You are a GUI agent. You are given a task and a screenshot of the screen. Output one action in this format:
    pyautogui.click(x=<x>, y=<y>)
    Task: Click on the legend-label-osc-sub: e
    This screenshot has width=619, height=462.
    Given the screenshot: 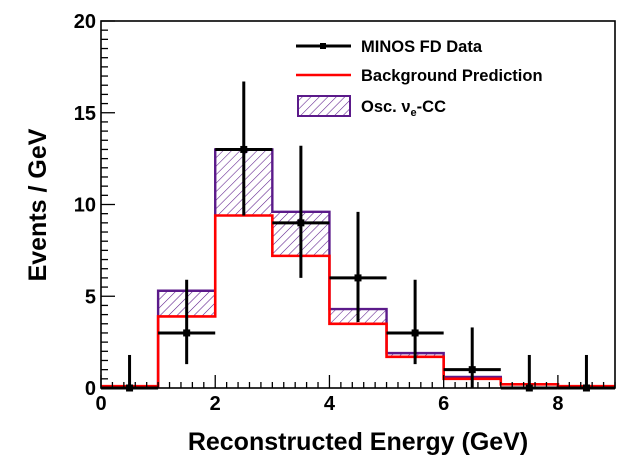 What is the action you would take?
    pyautogui.click(x=414, y=113)
    